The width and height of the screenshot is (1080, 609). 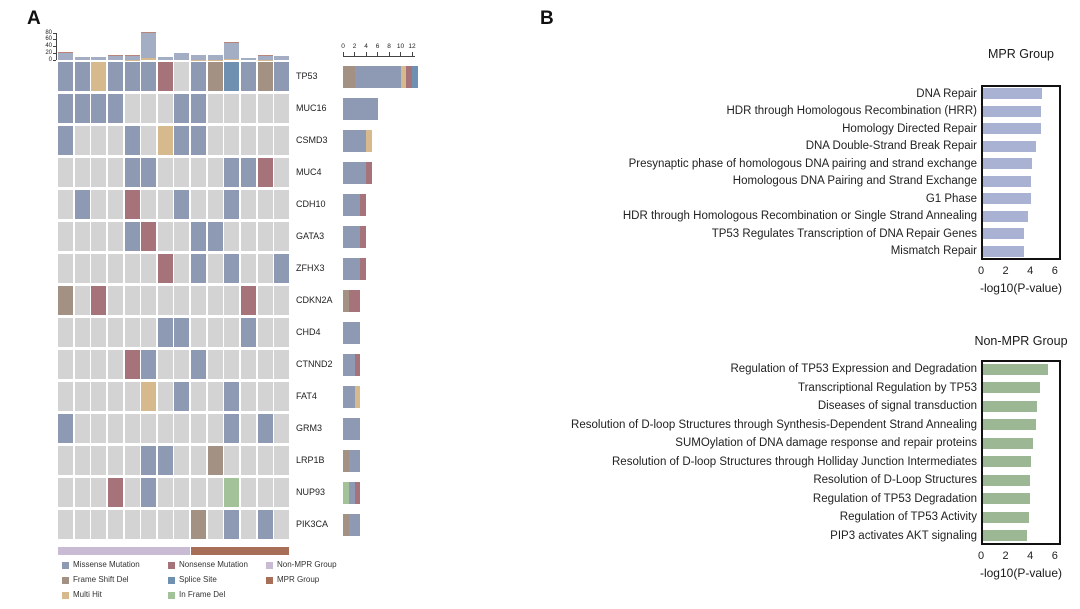 What do you see at coordinates (298, 579) in the screenshot?
I see `legend-label: MPR Group` at bounding box center [298, 579].